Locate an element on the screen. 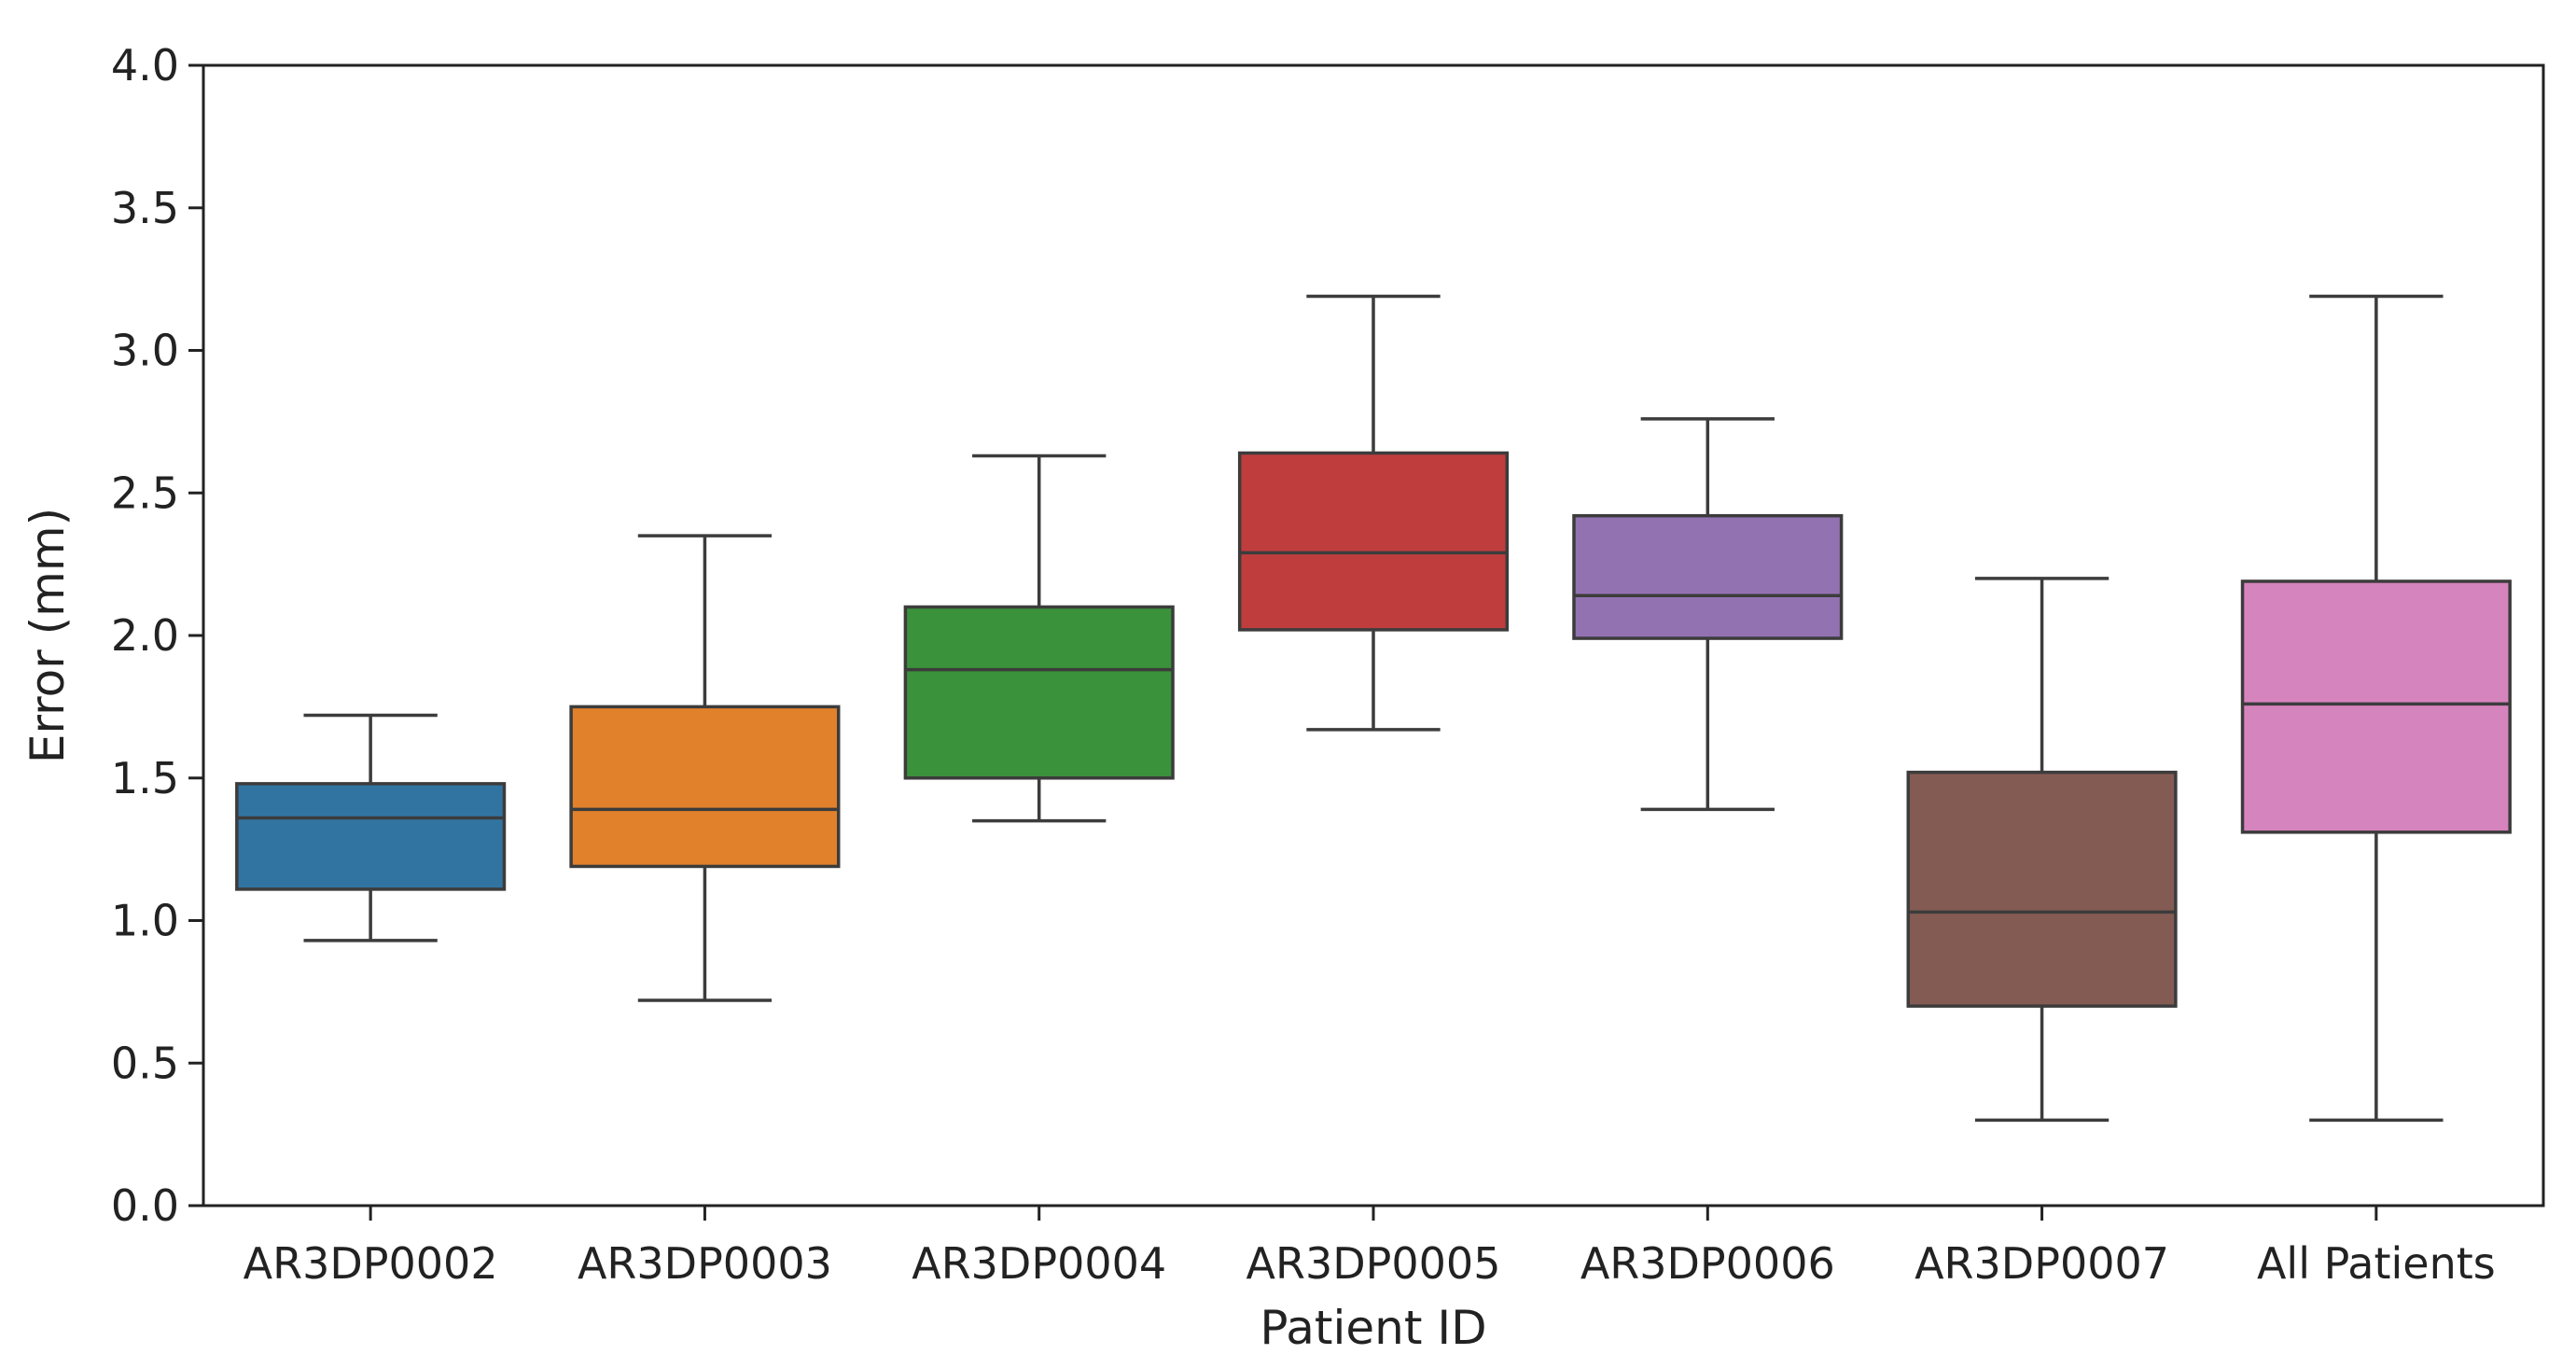  y-tick-label: 0.0 is located at coordinates (145, 1205).